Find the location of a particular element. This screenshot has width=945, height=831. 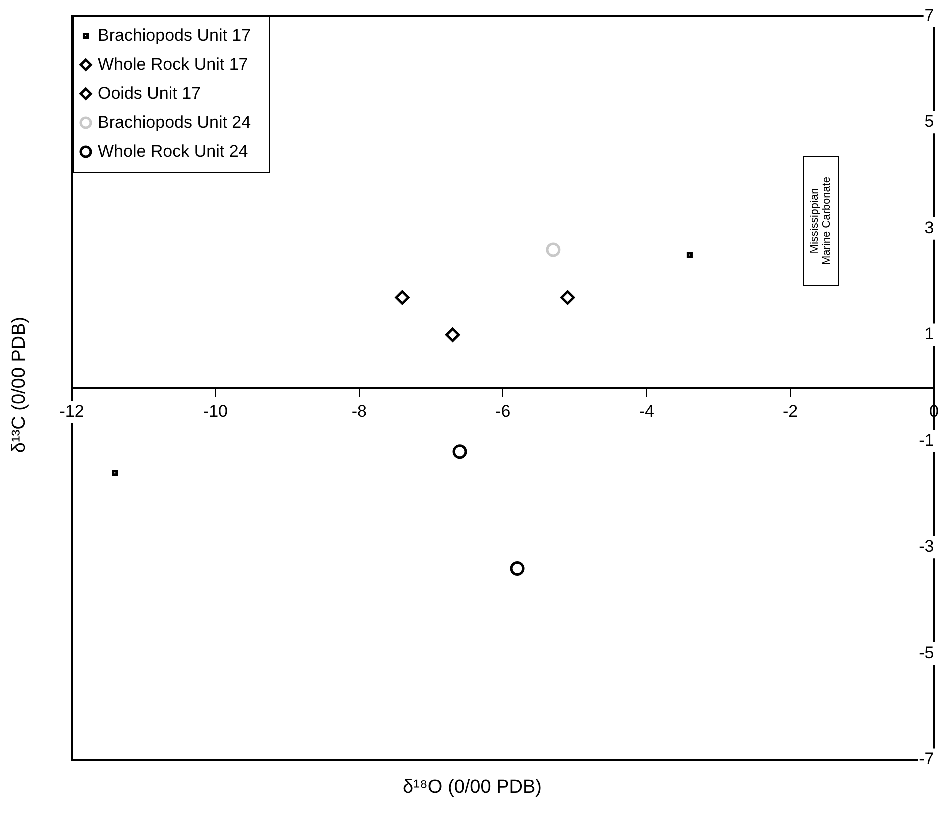

y-axis-title: δ¹³C (0/00 PDB) is located at coordinates (20, 386).